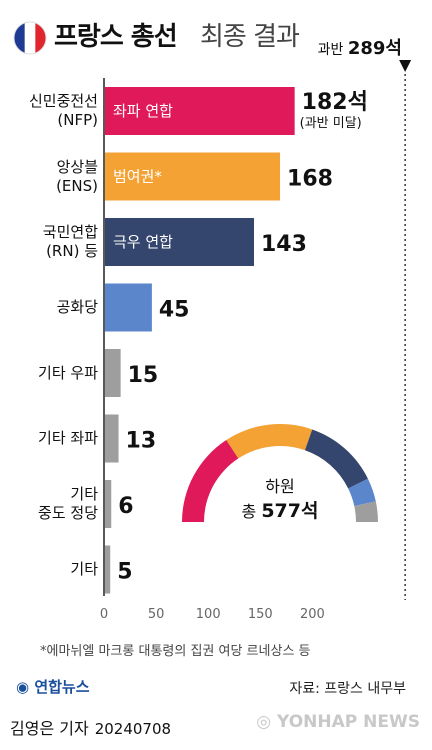 The height and width of the screenshot is (750, 432). I want to click on category-label: 기타 우파, so click(49, 373).